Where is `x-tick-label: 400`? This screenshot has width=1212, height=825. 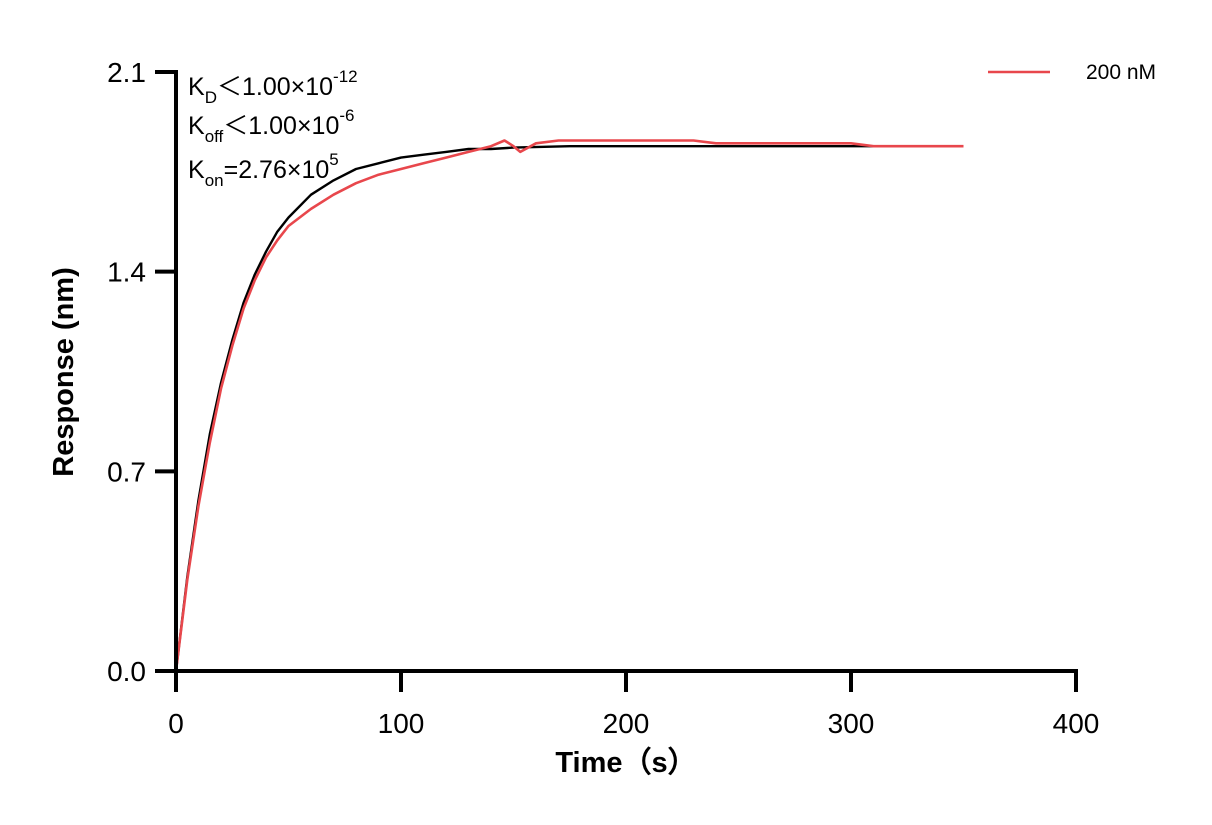 x-tick-label: 400 is located at coordinates (1076, 723).